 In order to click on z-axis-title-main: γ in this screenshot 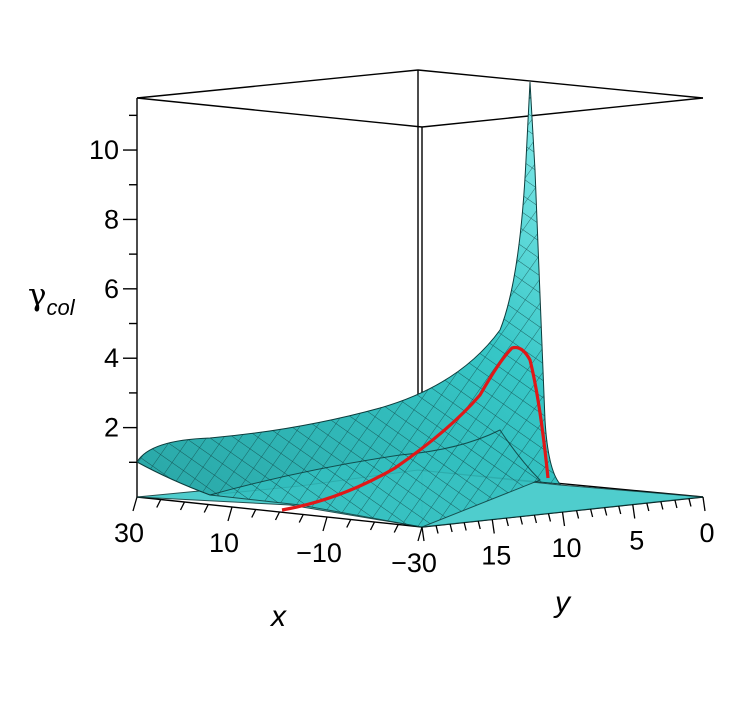, I will do `click(37, 295)`.